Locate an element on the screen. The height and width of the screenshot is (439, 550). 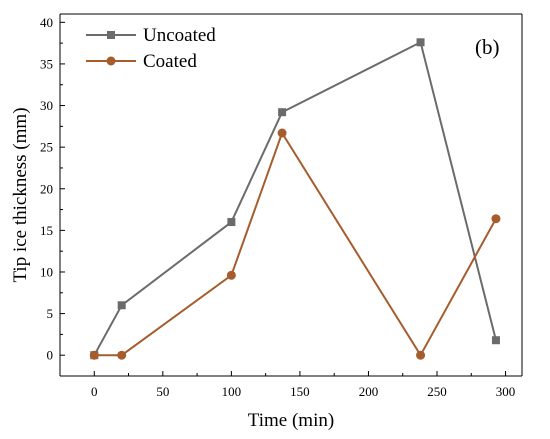
x-tick-label: 250 is located at coordinates (437, 391).